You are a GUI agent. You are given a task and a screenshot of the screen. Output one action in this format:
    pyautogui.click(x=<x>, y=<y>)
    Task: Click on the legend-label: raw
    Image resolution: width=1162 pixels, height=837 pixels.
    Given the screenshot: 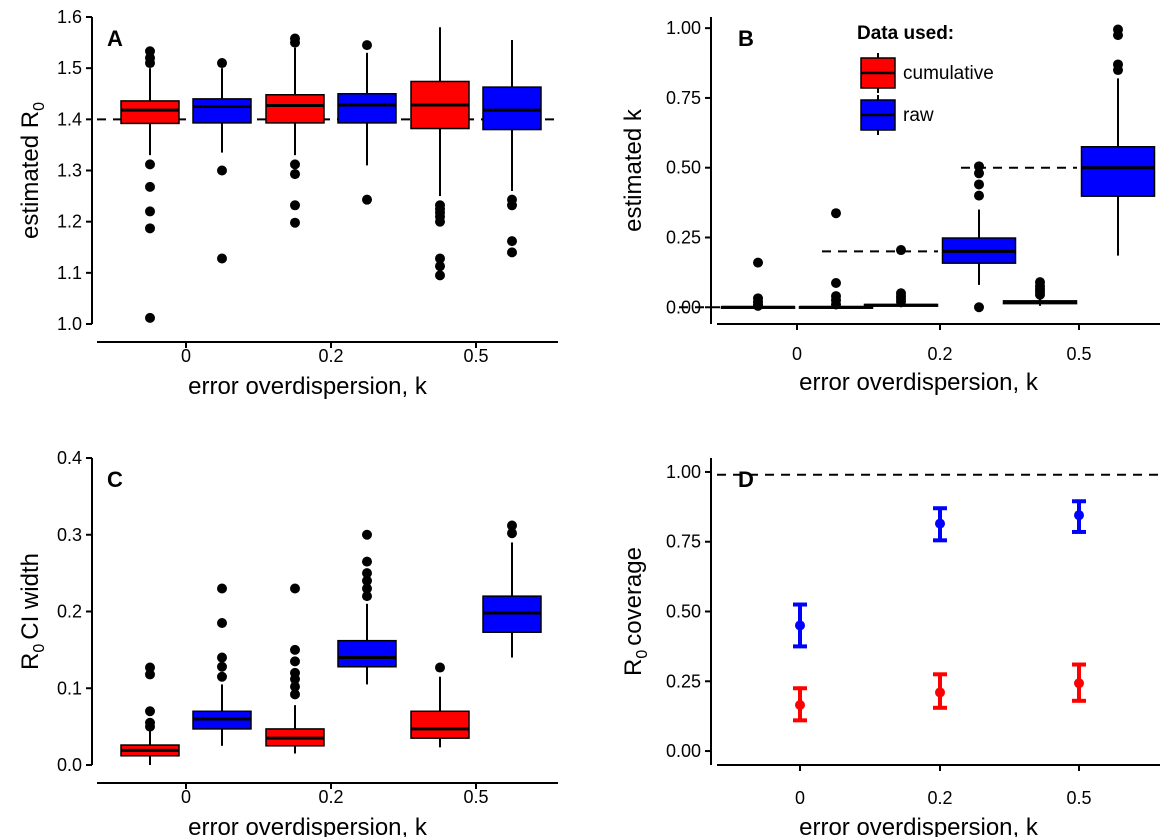 What is the action you would take?
    pyautogui.click(x=918, y=115)
    